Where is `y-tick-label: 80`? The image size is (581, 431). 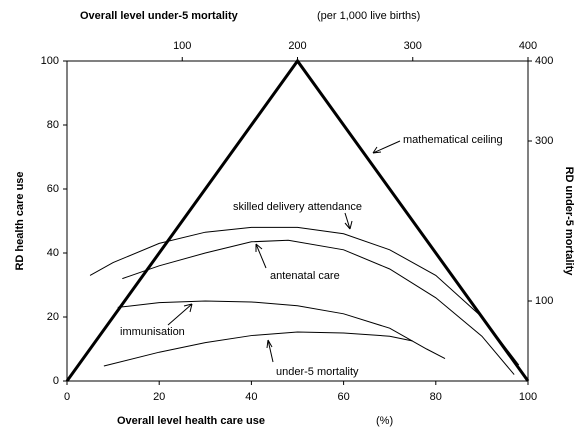
y-tick-label: 80 is located at coordinates (53, 125).